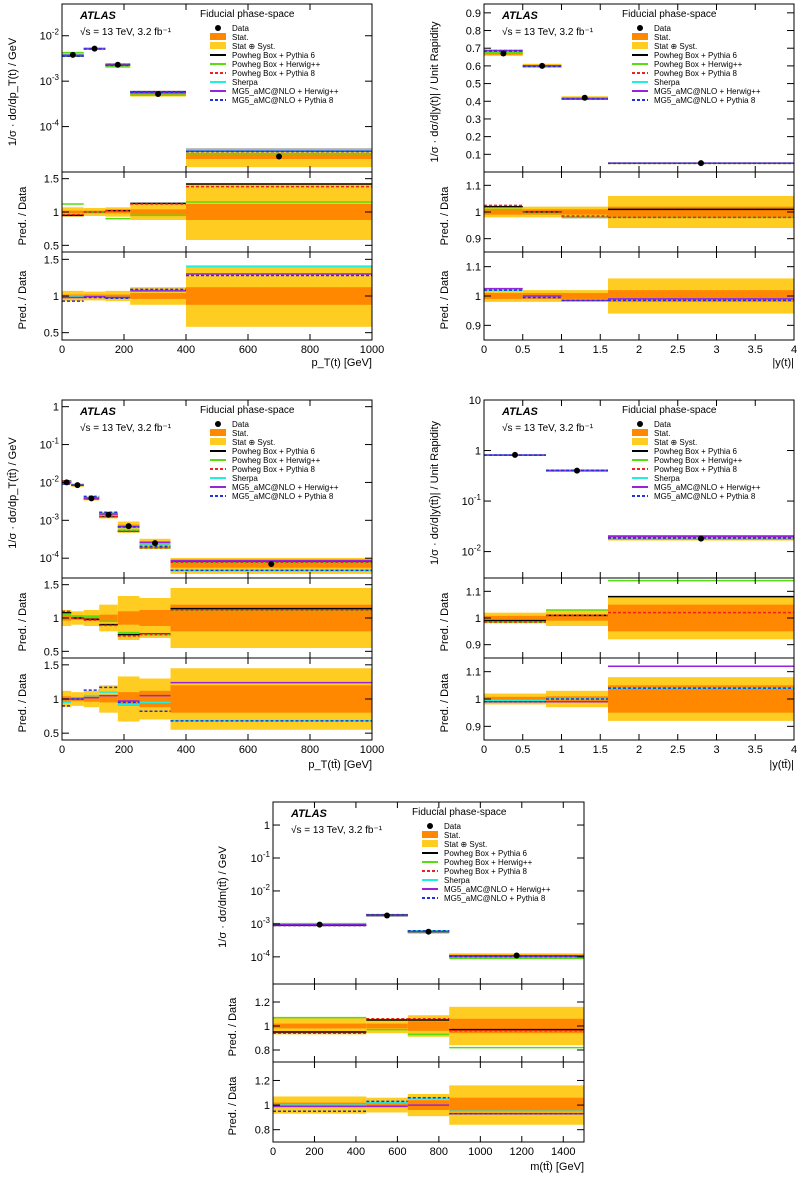 Image resolution: width=798 pixels, height=1180 pixels. I want to click on y-tick-label: 0.9, so click(473, 727).